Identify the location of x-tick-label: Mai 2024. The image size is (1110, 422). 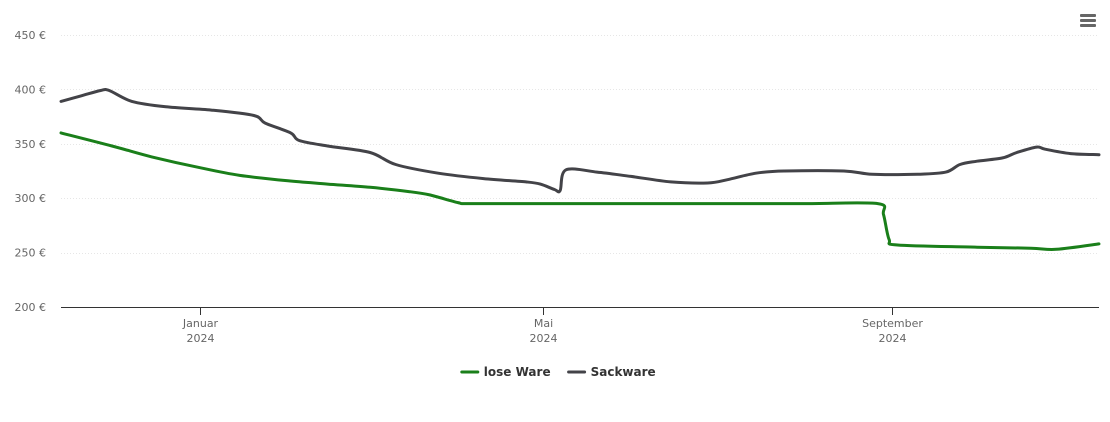
(544, 331).